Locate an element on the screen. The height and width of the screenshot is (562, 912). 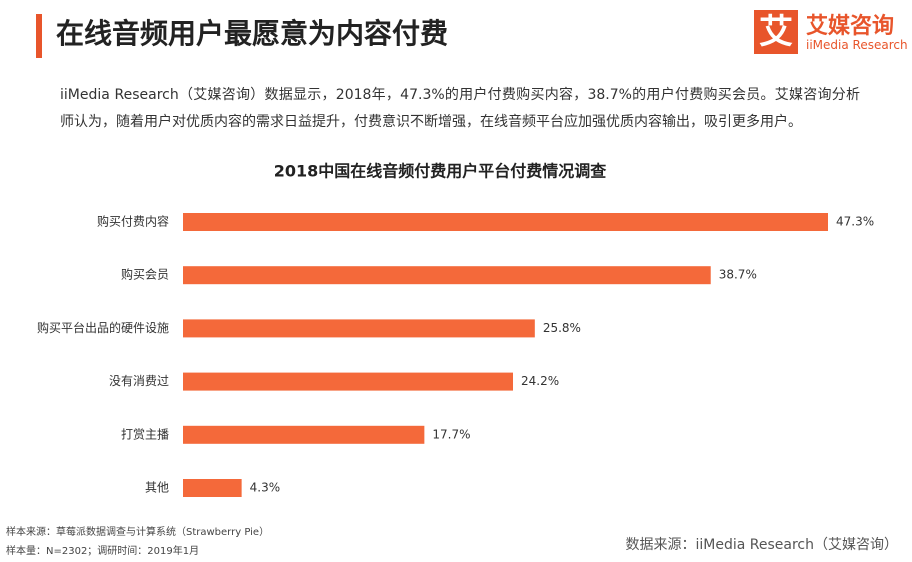
category-label: 购买付费内容 is located at coordinates (133, 221).